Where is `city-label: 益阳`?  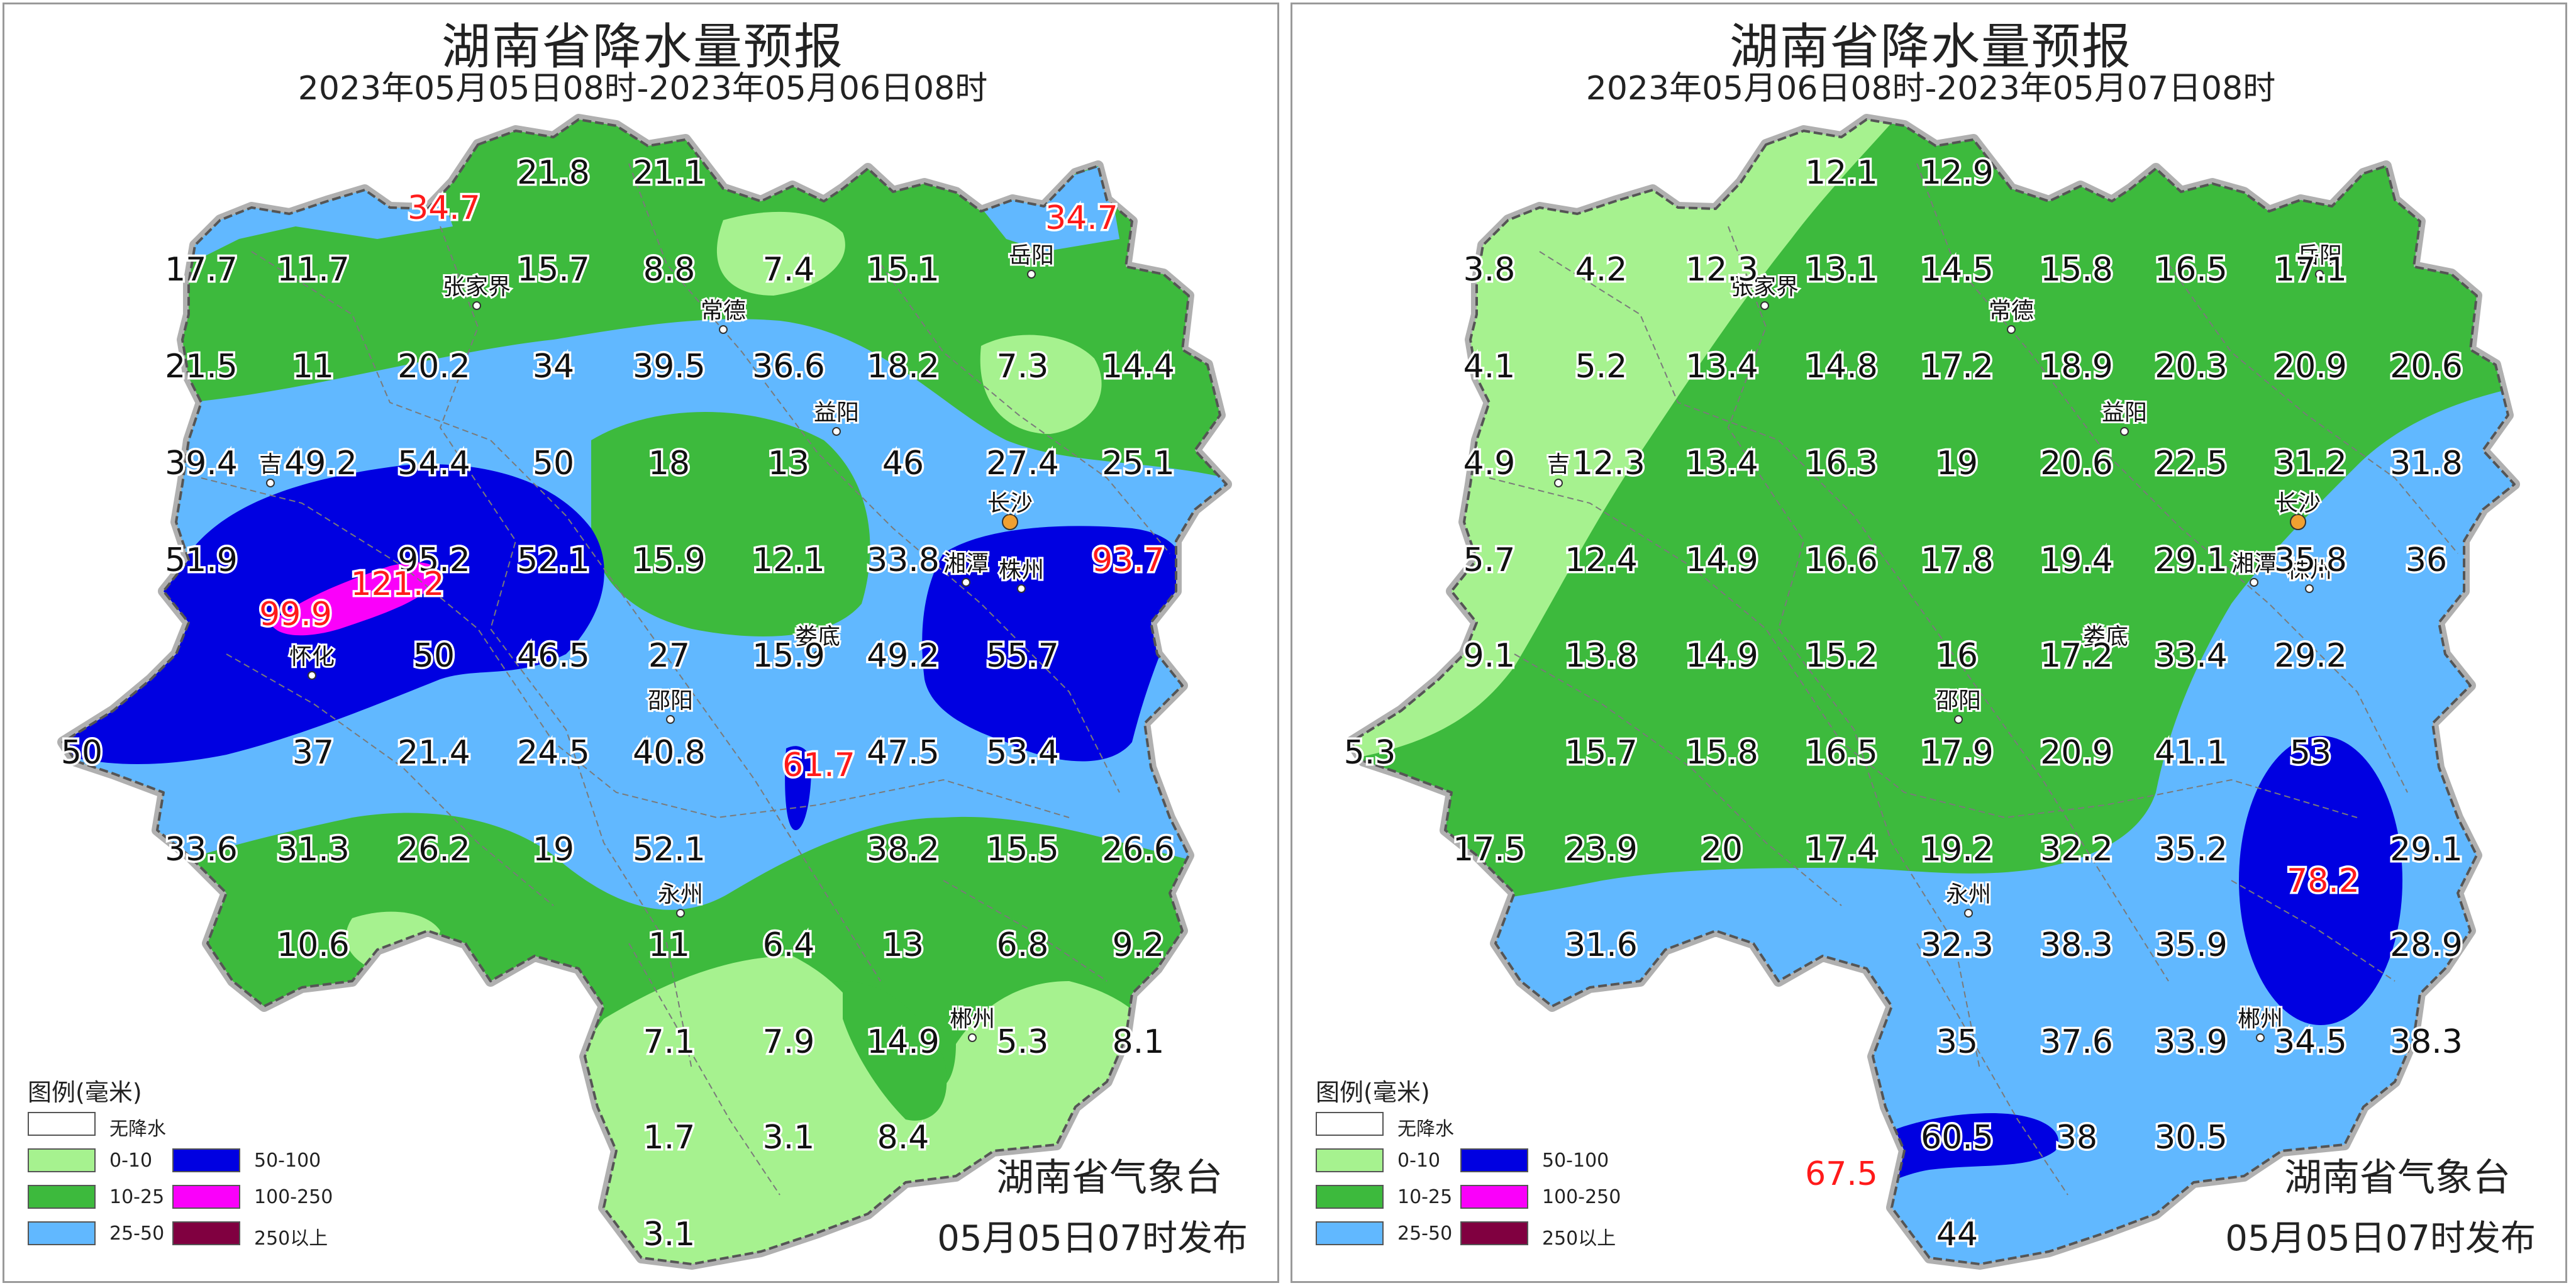
city-label: 益阳 is located at coordinates (836, 413).